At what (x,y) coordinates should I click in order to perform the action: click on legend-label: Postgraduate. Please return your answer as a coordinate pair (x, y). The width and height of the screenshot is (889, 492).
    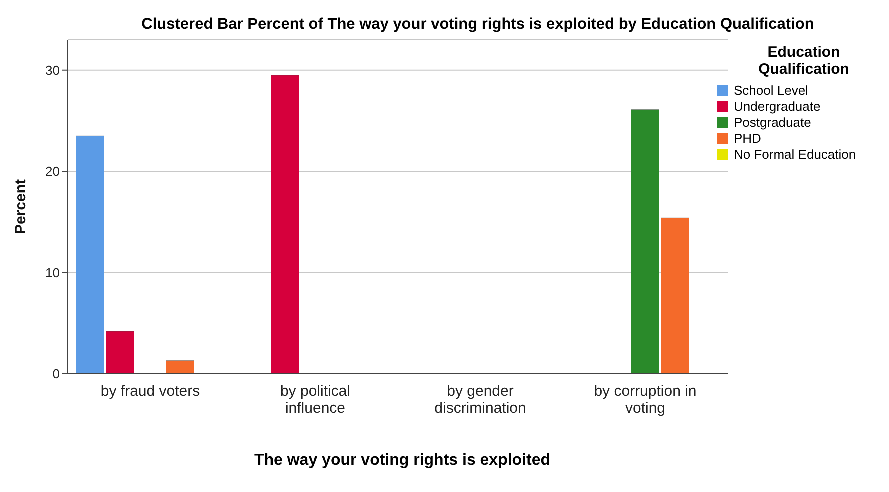
    Looking at the image, I should click on (773, 122).